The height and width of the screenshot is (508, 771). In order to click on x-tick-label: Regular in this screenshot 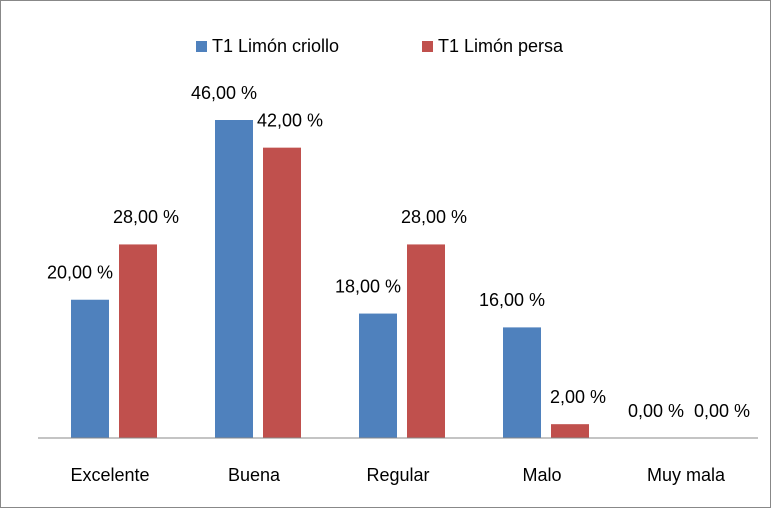, I will do `click(397, 475)`.